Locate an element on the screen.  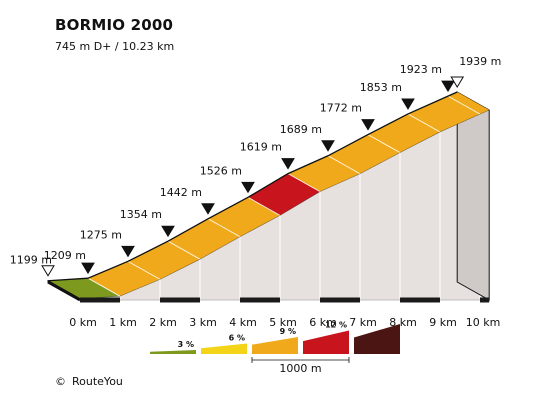
elevation-label: 1209 m is located at coordinates (65, 255).